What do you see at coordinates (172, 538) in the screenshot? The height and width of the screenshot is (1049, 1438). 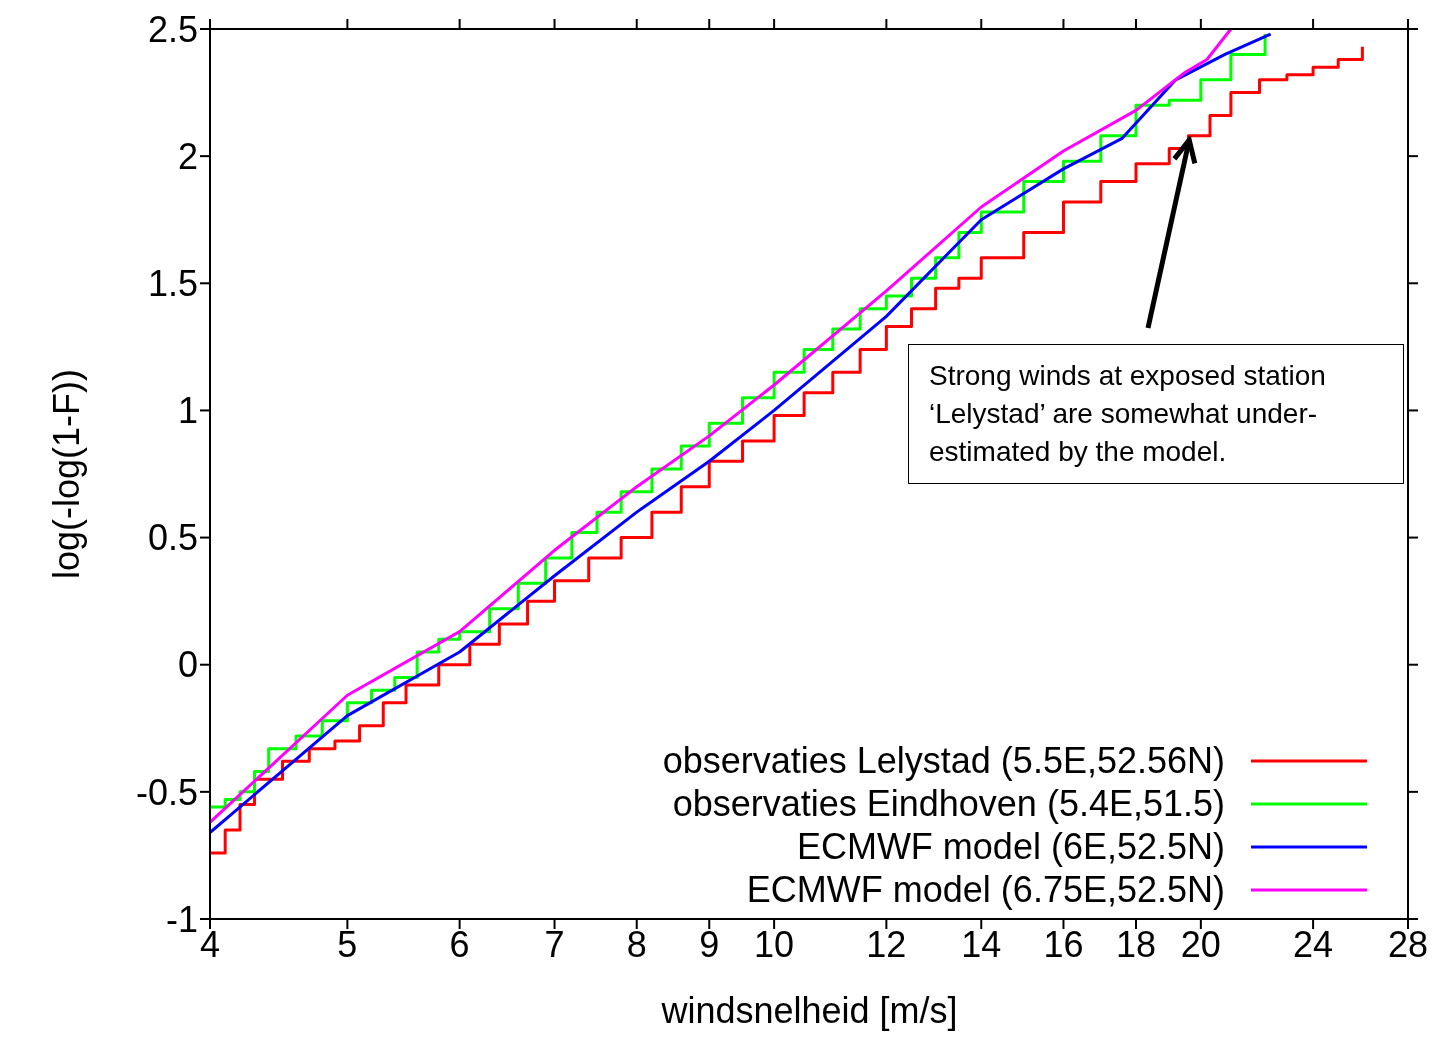 I see `y-tick-label: 0.5` at bounding box center [172, 538].